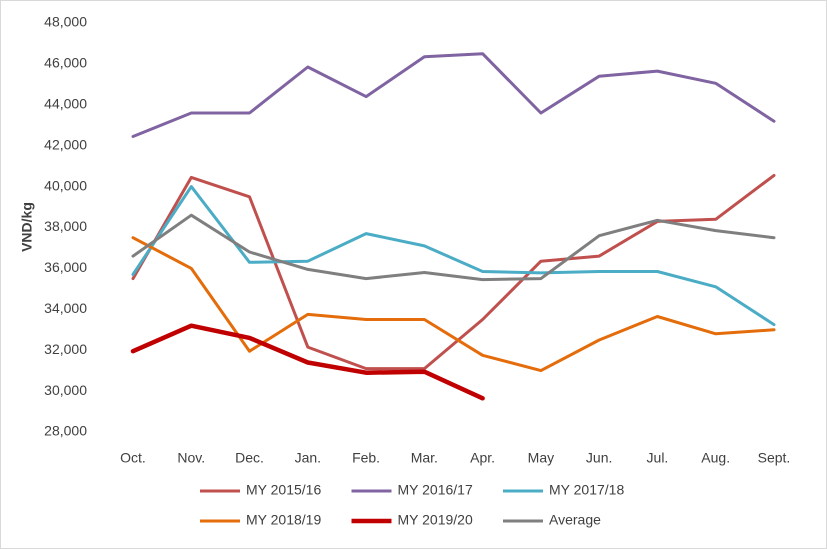 The width and height of the screenshot is (827, 549). Describe the element at coordinates (65, 226) in the screenshot. I see `y-tick-label: 38,000` at that location.